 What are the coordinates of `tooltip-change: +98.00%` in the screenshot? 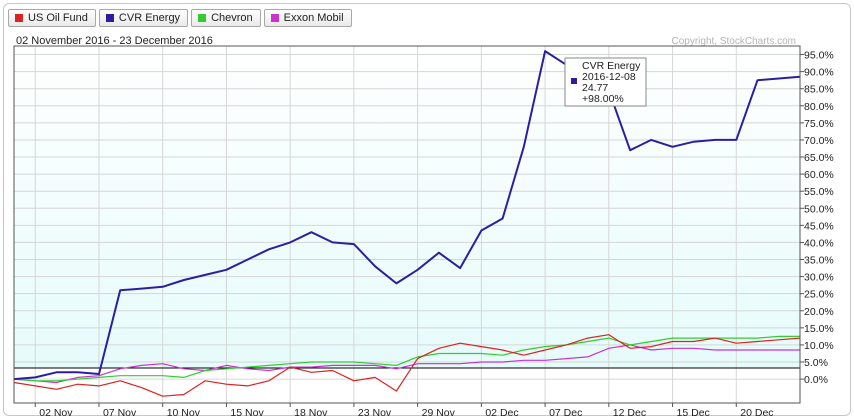 It's located at (603, 99).